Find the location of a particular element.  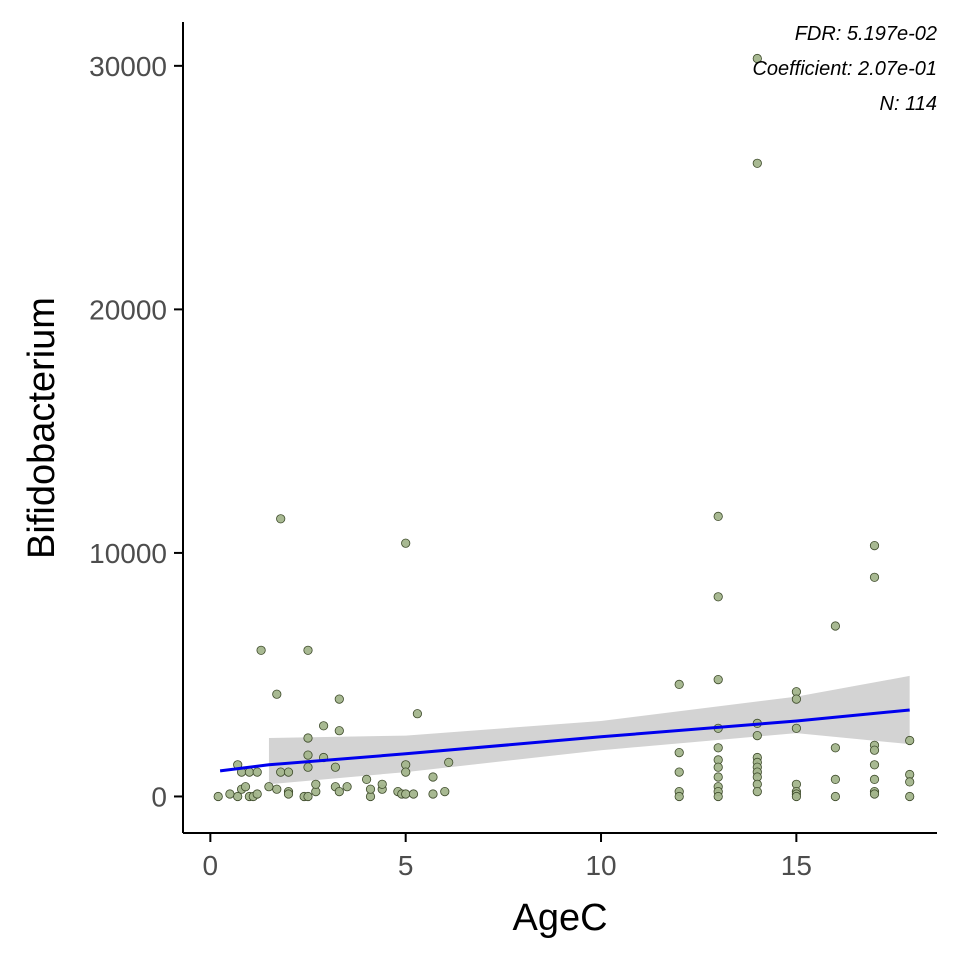

y-tick-label-1: 10000 is located at coordinates (128, 553).